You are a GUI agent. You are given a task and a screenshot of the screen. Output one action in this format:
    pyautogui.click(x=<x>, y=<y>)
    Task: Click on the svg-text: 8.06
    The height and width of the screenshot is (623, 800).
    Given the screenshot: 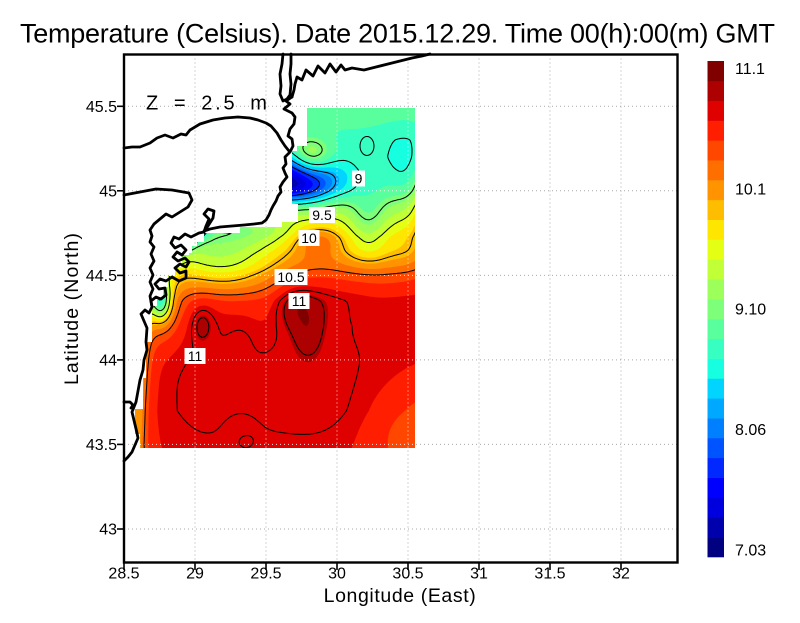 What is the action you would take?
    pyautogui.click(x=750, y=430)
    